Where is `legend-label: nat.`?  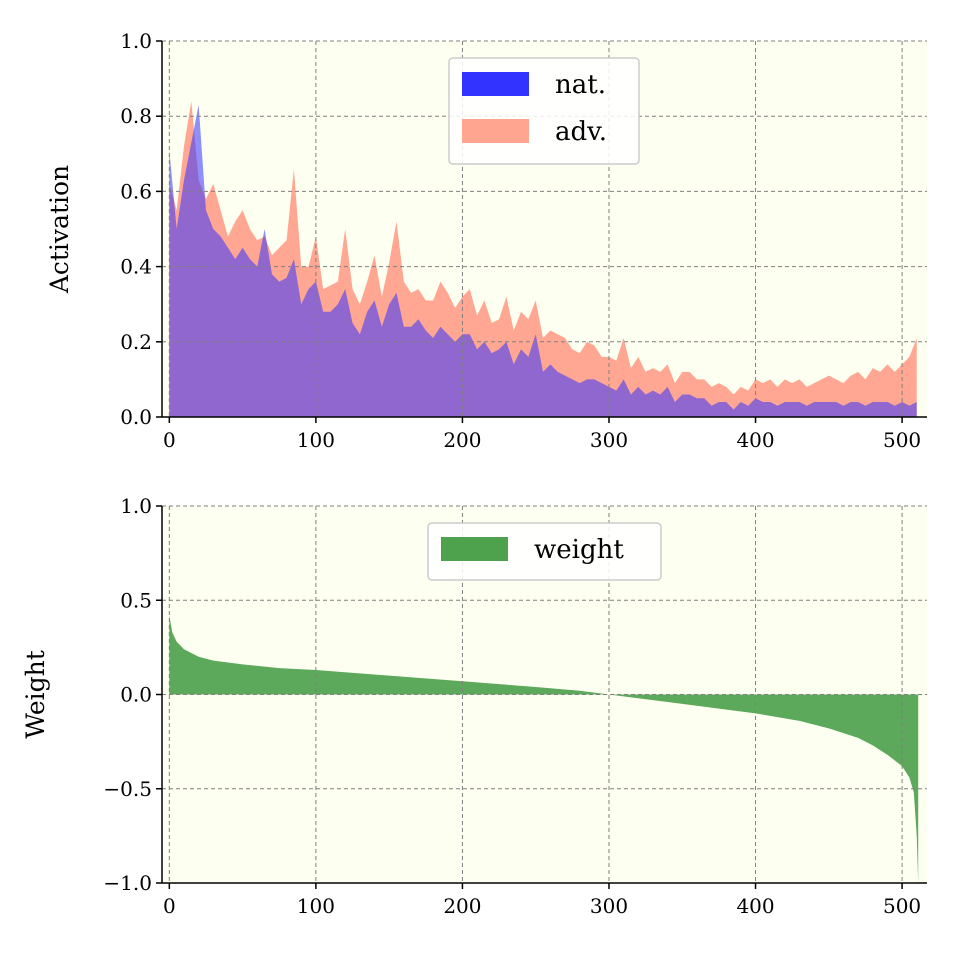
legend-label: nat. is located at coordinates (580, 85).